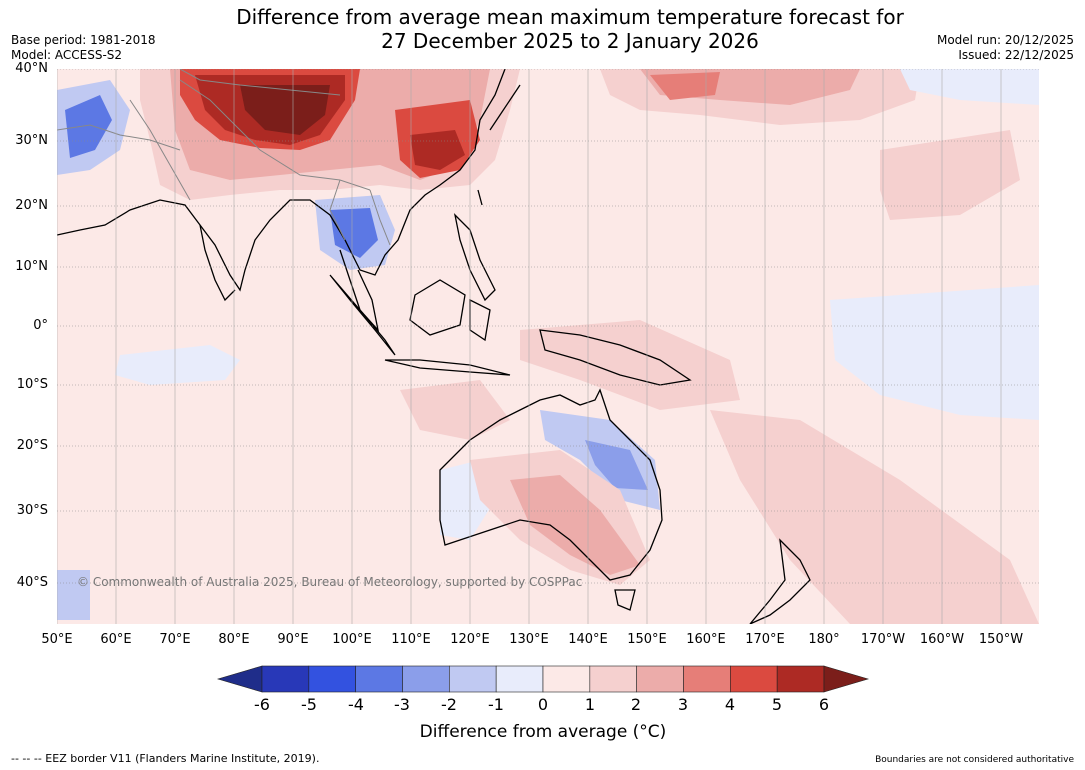  Describe the element at coordinates (234, 639) in the screenshot. I see `lon-label: 80°E` at that location.